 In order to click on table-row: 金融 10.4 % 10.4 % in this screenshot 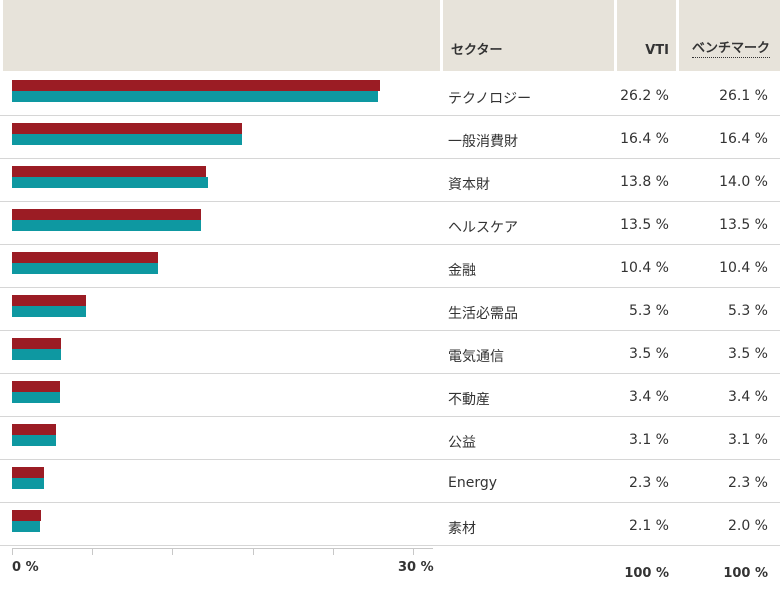, I will do `click(390, 266)`.